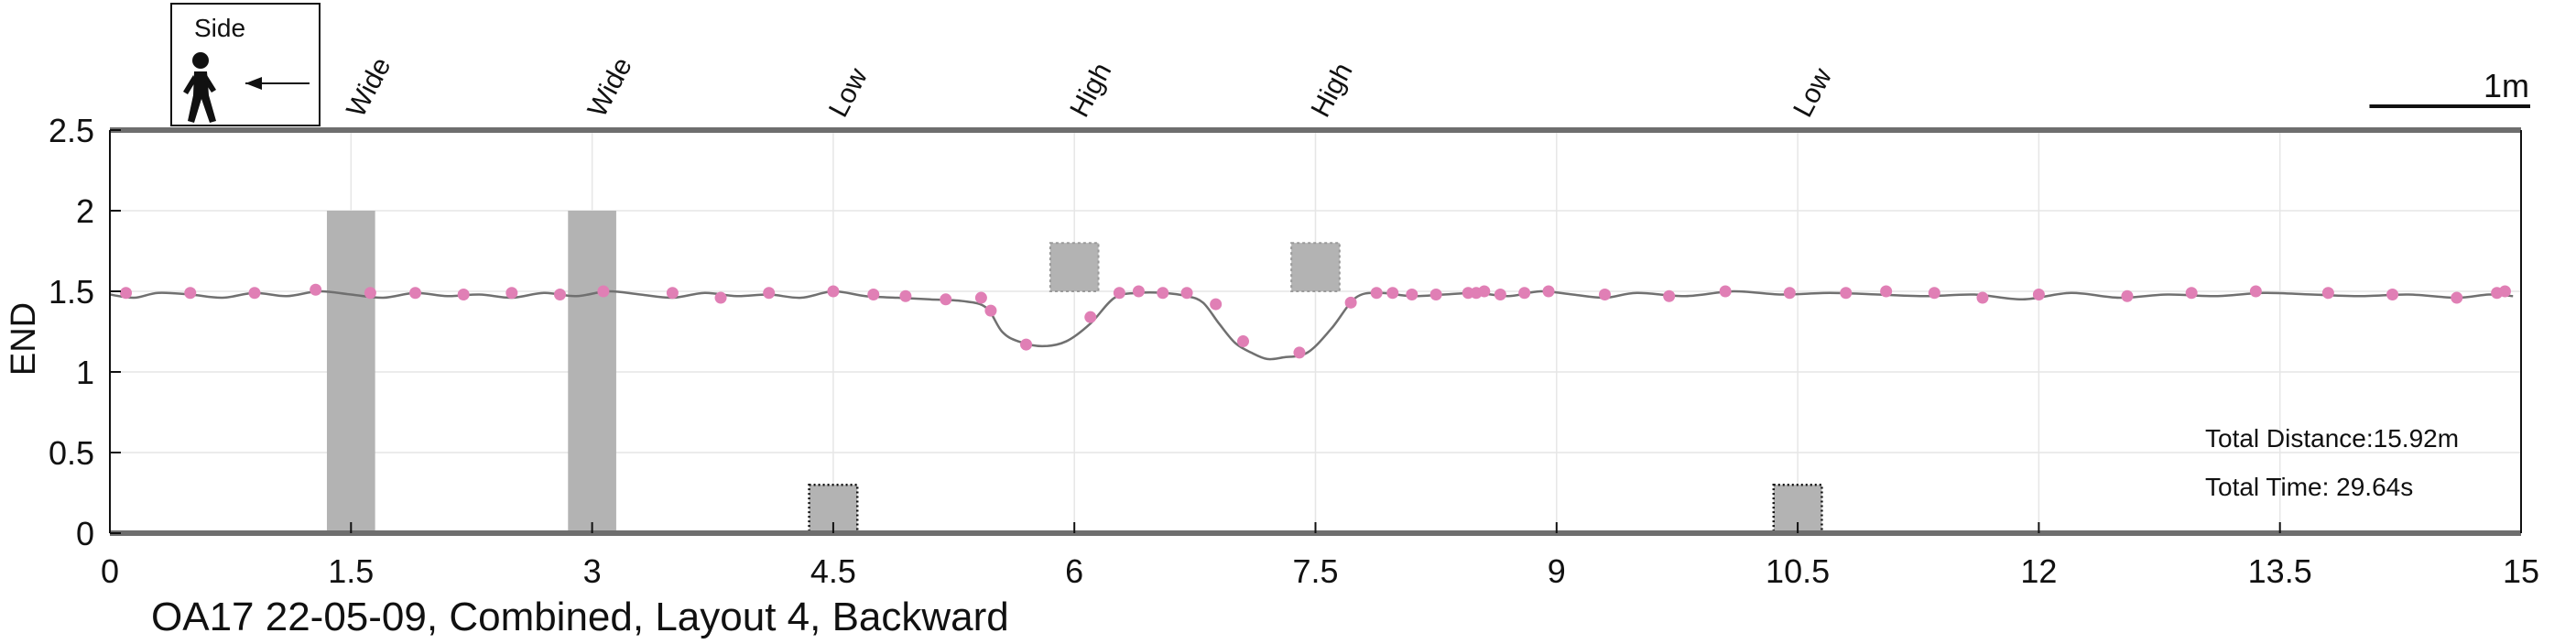 This screenshot has height=644, width=2576. I want to click on y-tick-label: 0, so click(85, 534).